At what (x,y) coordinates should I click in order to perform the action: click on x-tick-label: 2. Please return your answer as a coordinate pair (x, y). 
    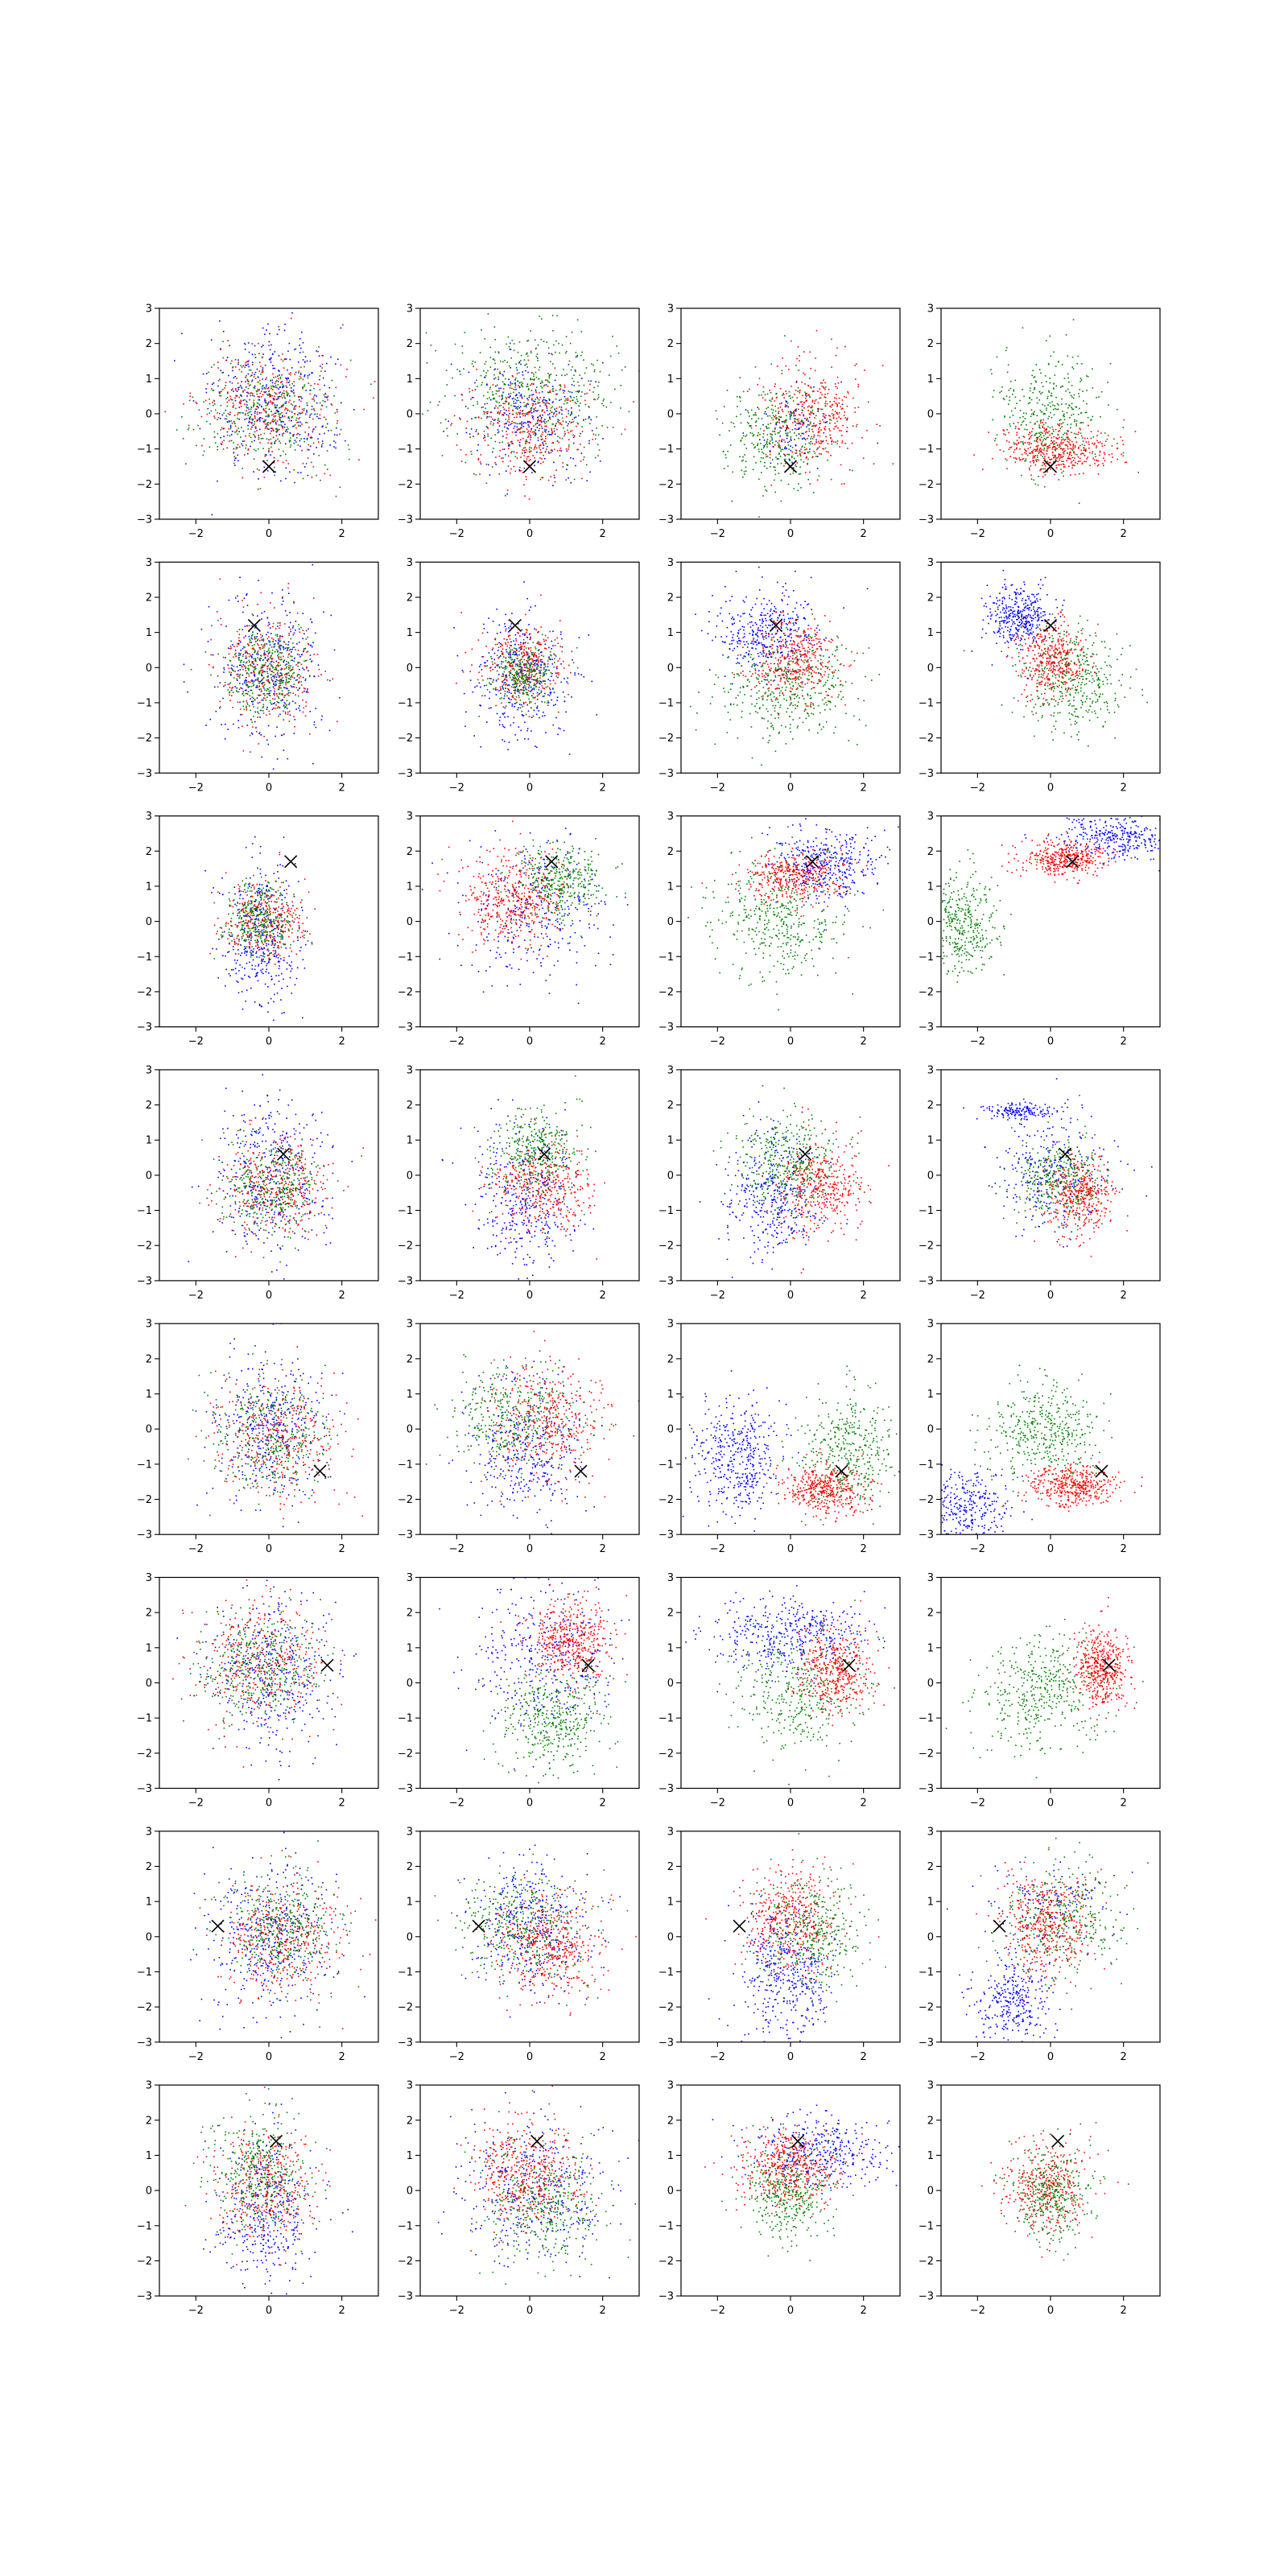
    Looking at the image, I should click on (603, 534).